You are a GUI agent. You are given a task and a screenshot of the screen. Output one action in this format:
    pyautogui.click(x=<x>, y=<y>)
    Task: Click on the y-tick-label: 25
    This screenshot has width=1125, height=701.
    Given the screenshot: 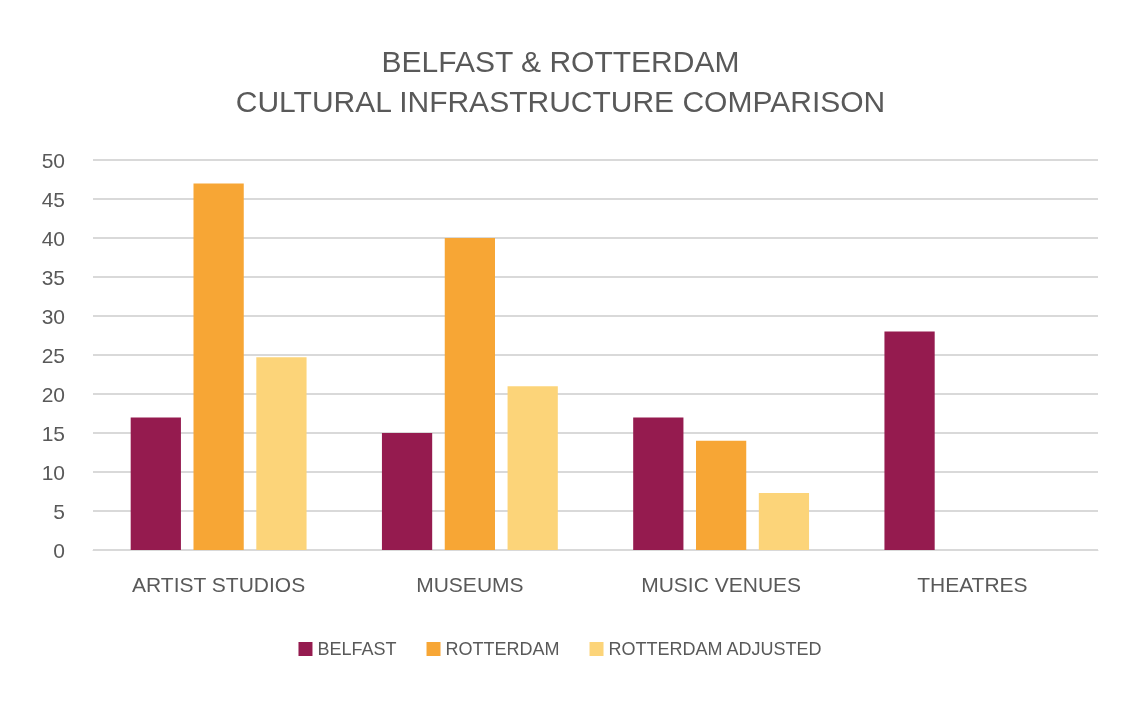 What is the action you would take?
    pyautogui.click(x=53, y=355)
    